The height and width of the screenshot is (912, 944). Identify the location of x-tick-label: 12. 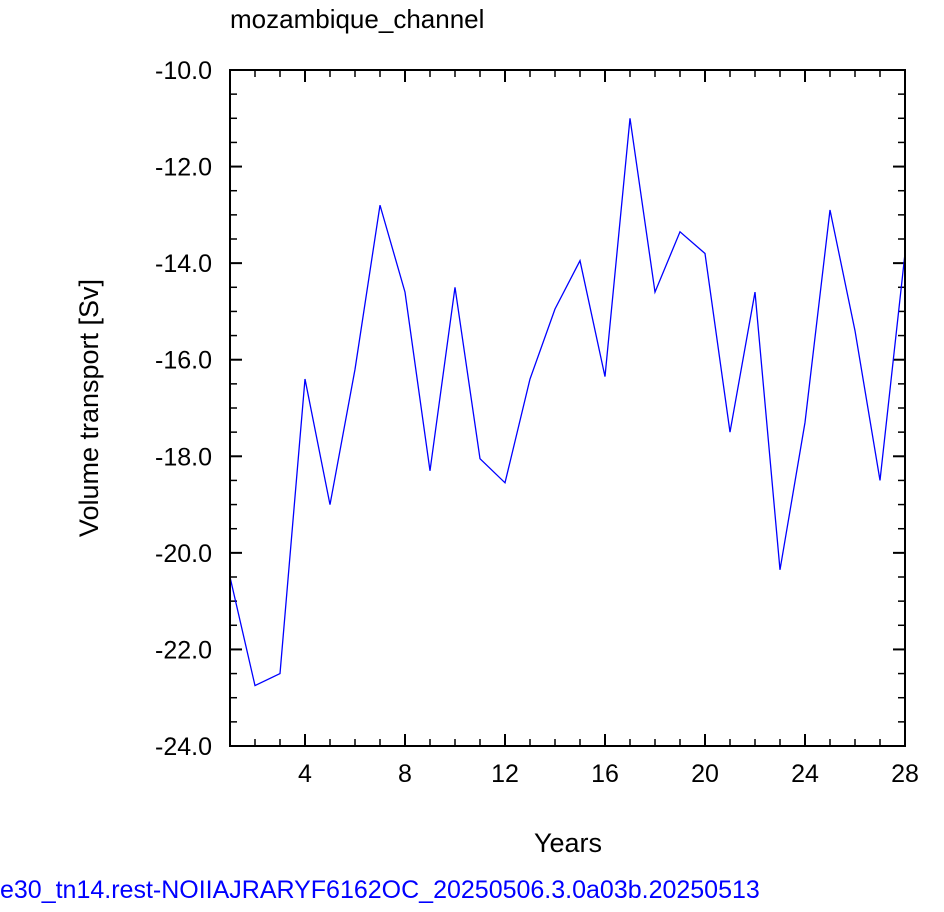
(505, 774).